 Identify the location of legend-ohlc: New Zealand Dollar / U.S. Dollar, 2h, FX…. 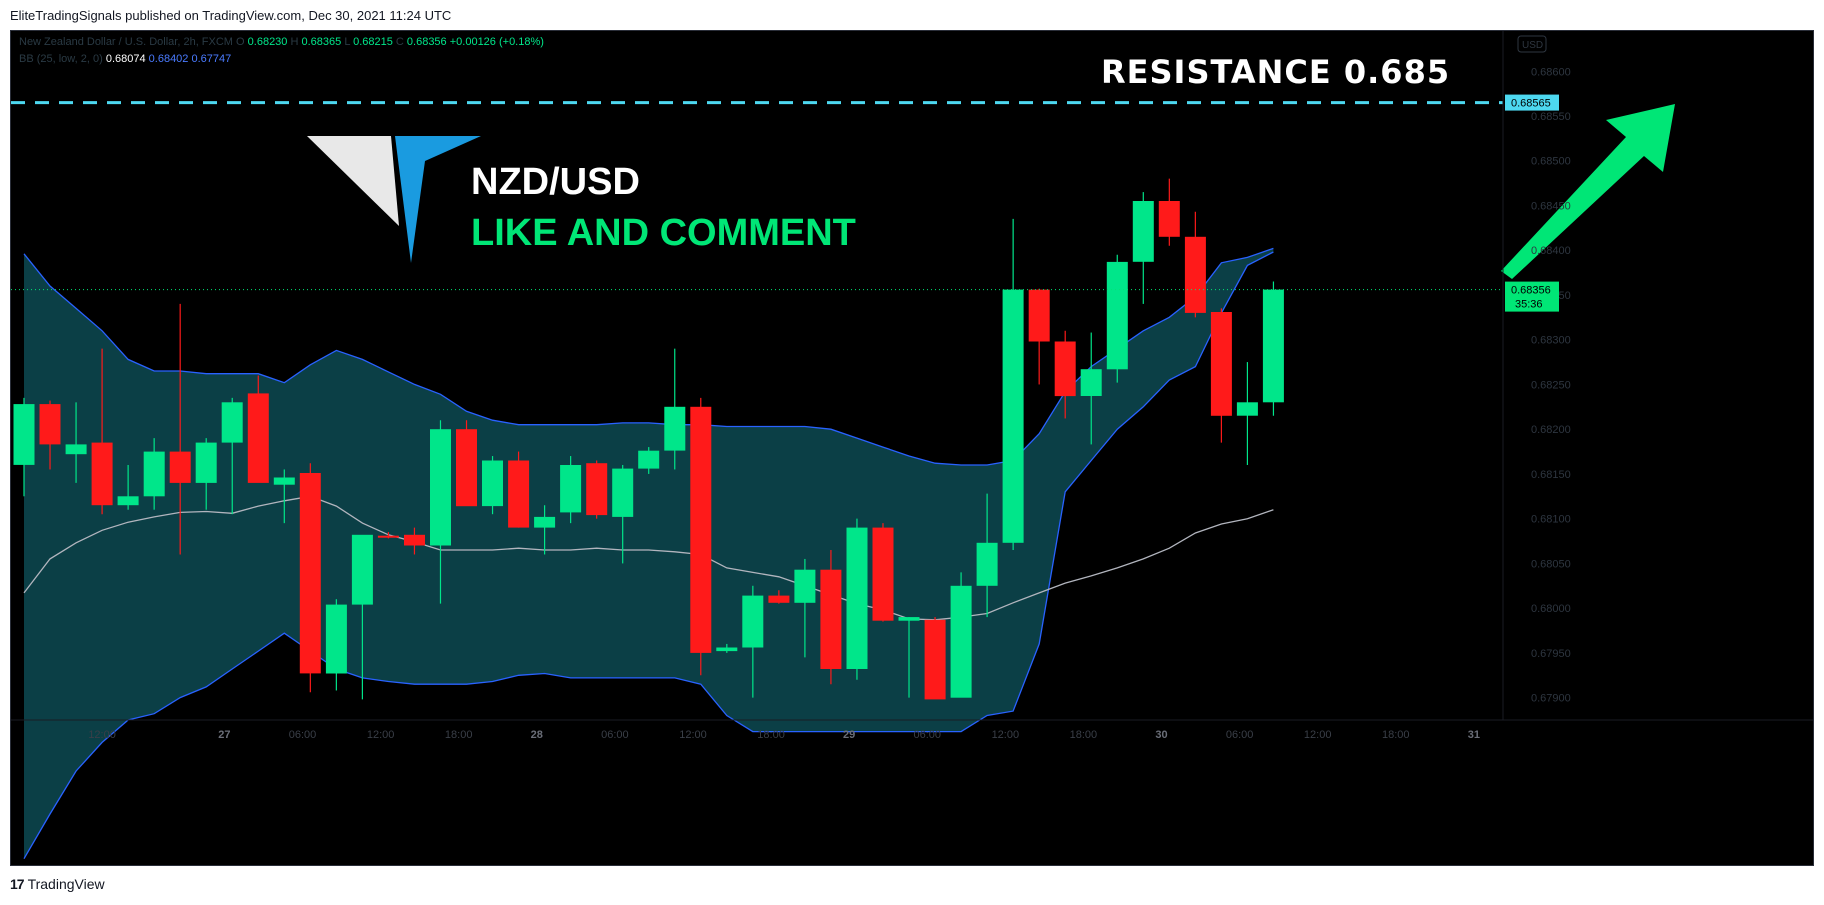
(281, 42).